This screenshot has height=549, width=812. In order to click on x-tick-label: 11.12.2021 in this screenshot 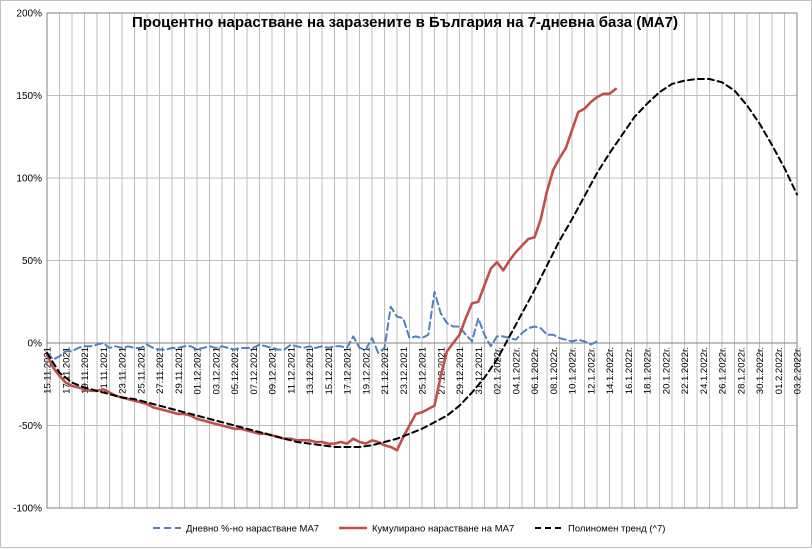, I will do `click(291, 370)`.